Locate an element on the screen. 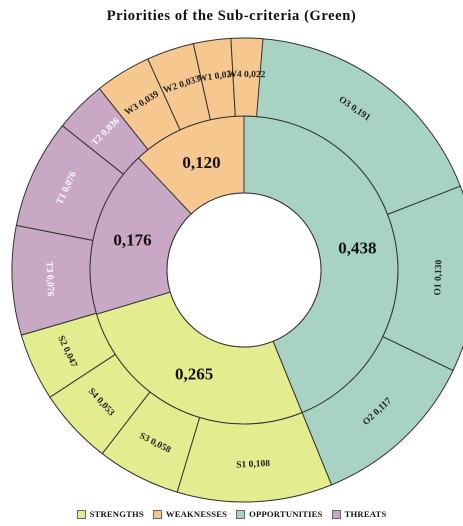 Image resolution: width=463 pixels, height=526 pixels. legend-swatch-weaknesses is located at coordinates (157, 514).